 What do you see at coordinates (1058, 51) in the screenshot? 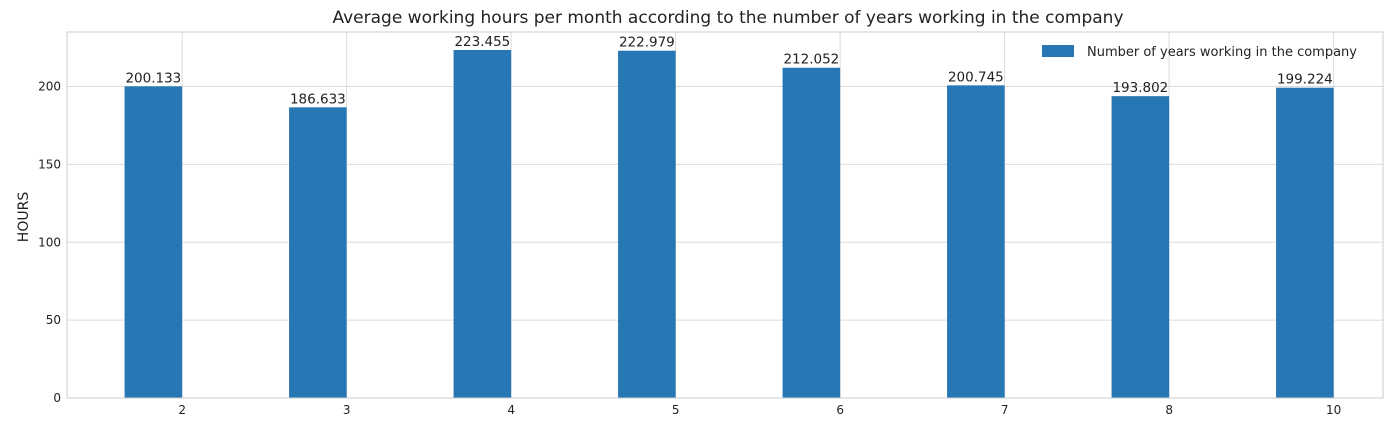
I see `legend-swatch` at bounding box center [1058, 51].